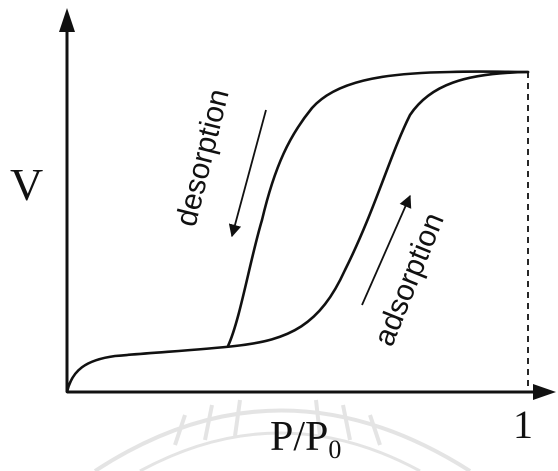 The image size is (558, 471). Describe the element at coordinates (26, 184) in the screenshot. I see `y-axis-label: V` at that location.